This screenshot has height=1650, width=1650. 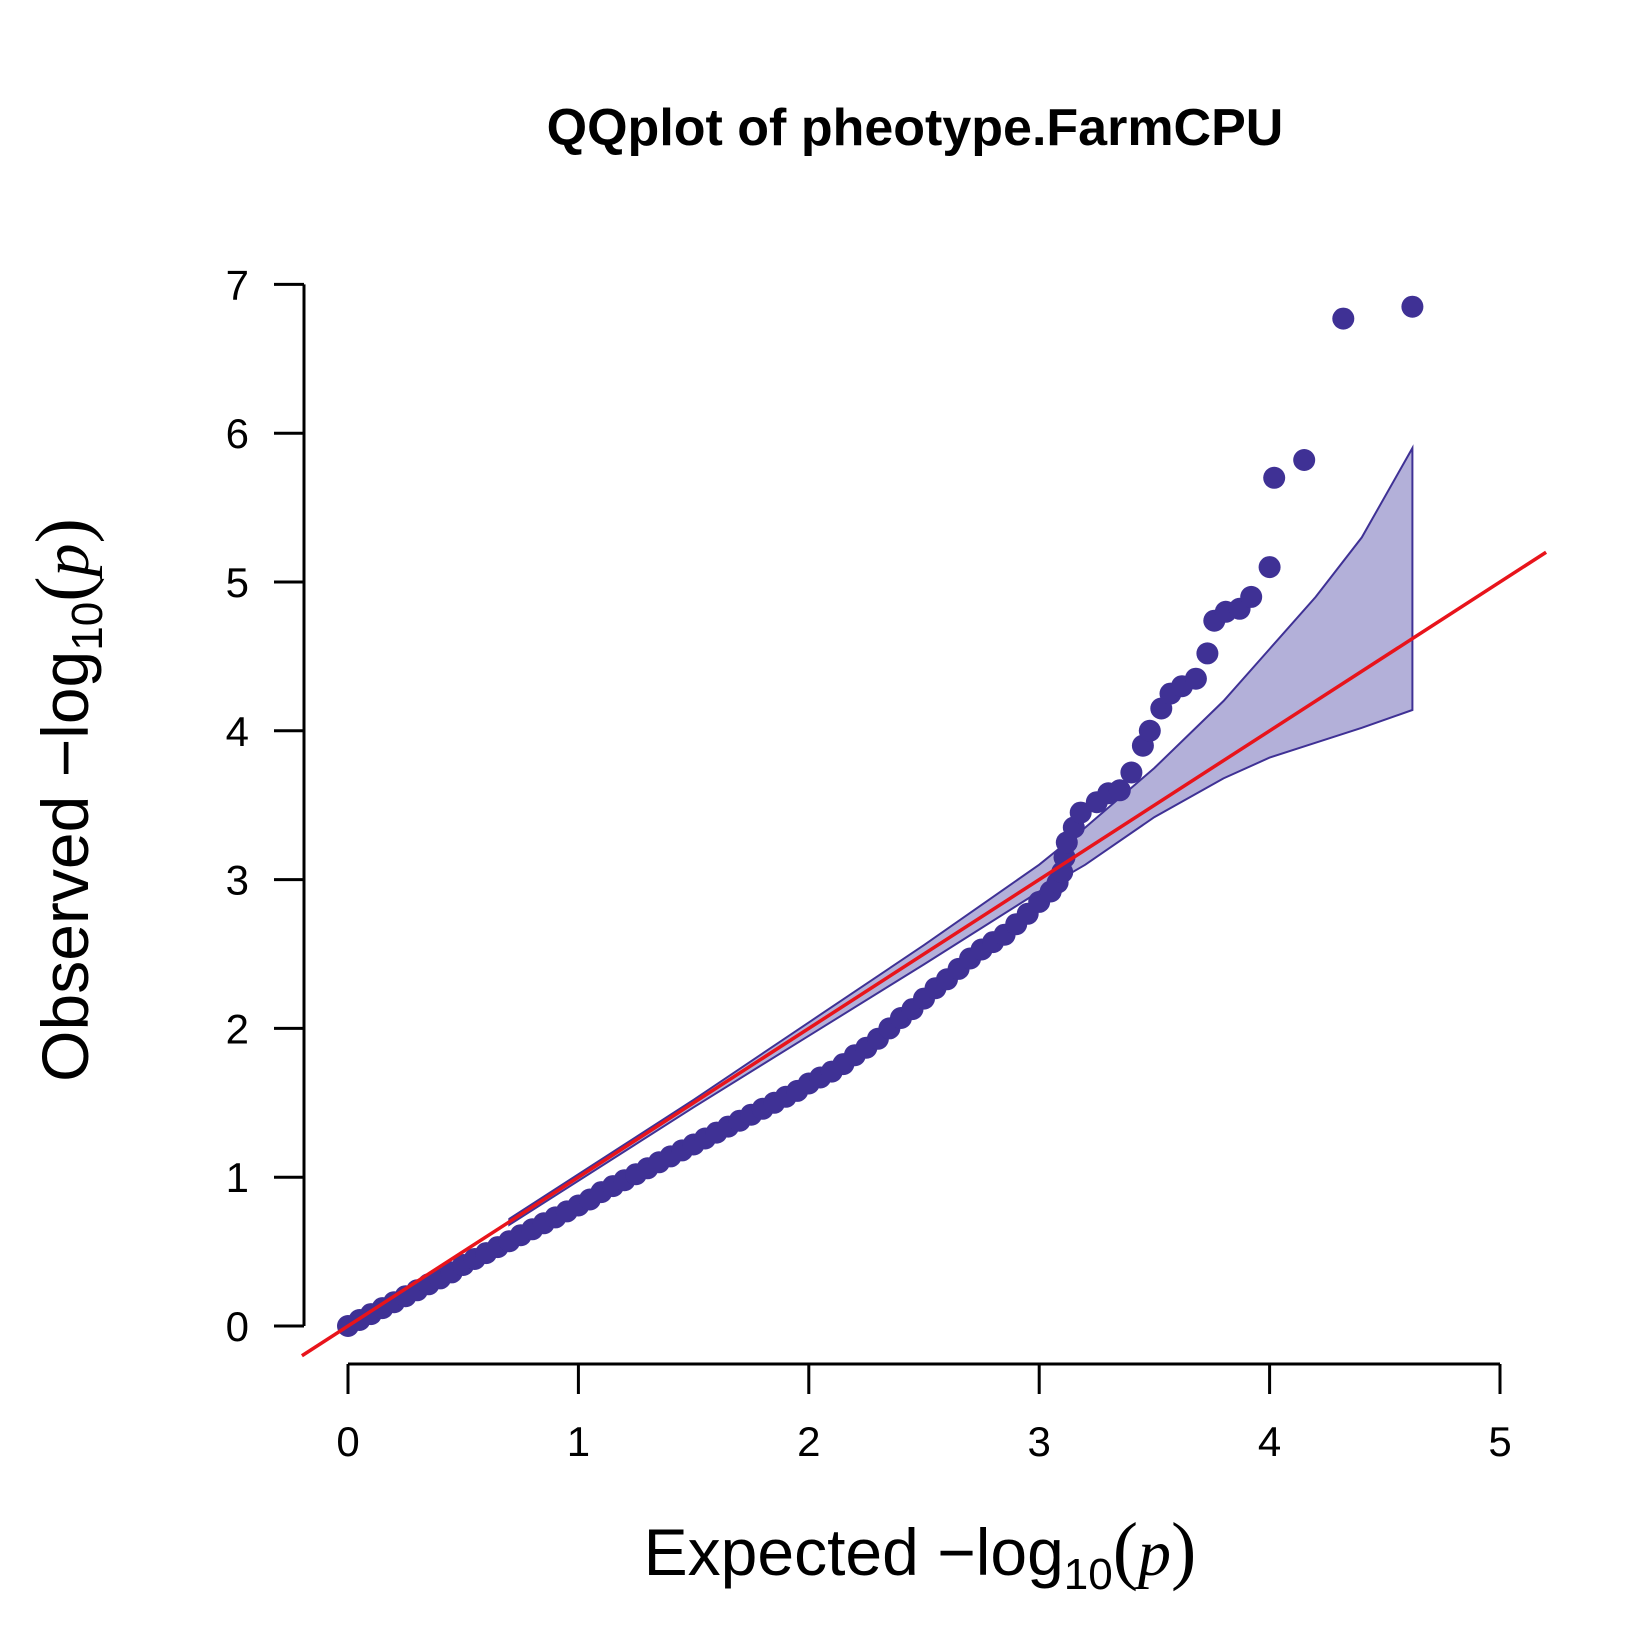 What do you see at coordinates (237, 284) in the screenshot?
I see `y-tick-label: 7` at bounding box center [237, 284].